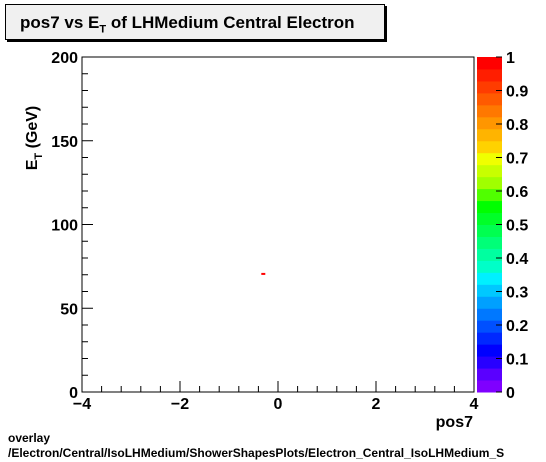  Describe the element at coordinates (517, 159) in the screenshot. I see `colorbar-tick-label: 0.7` at that location.